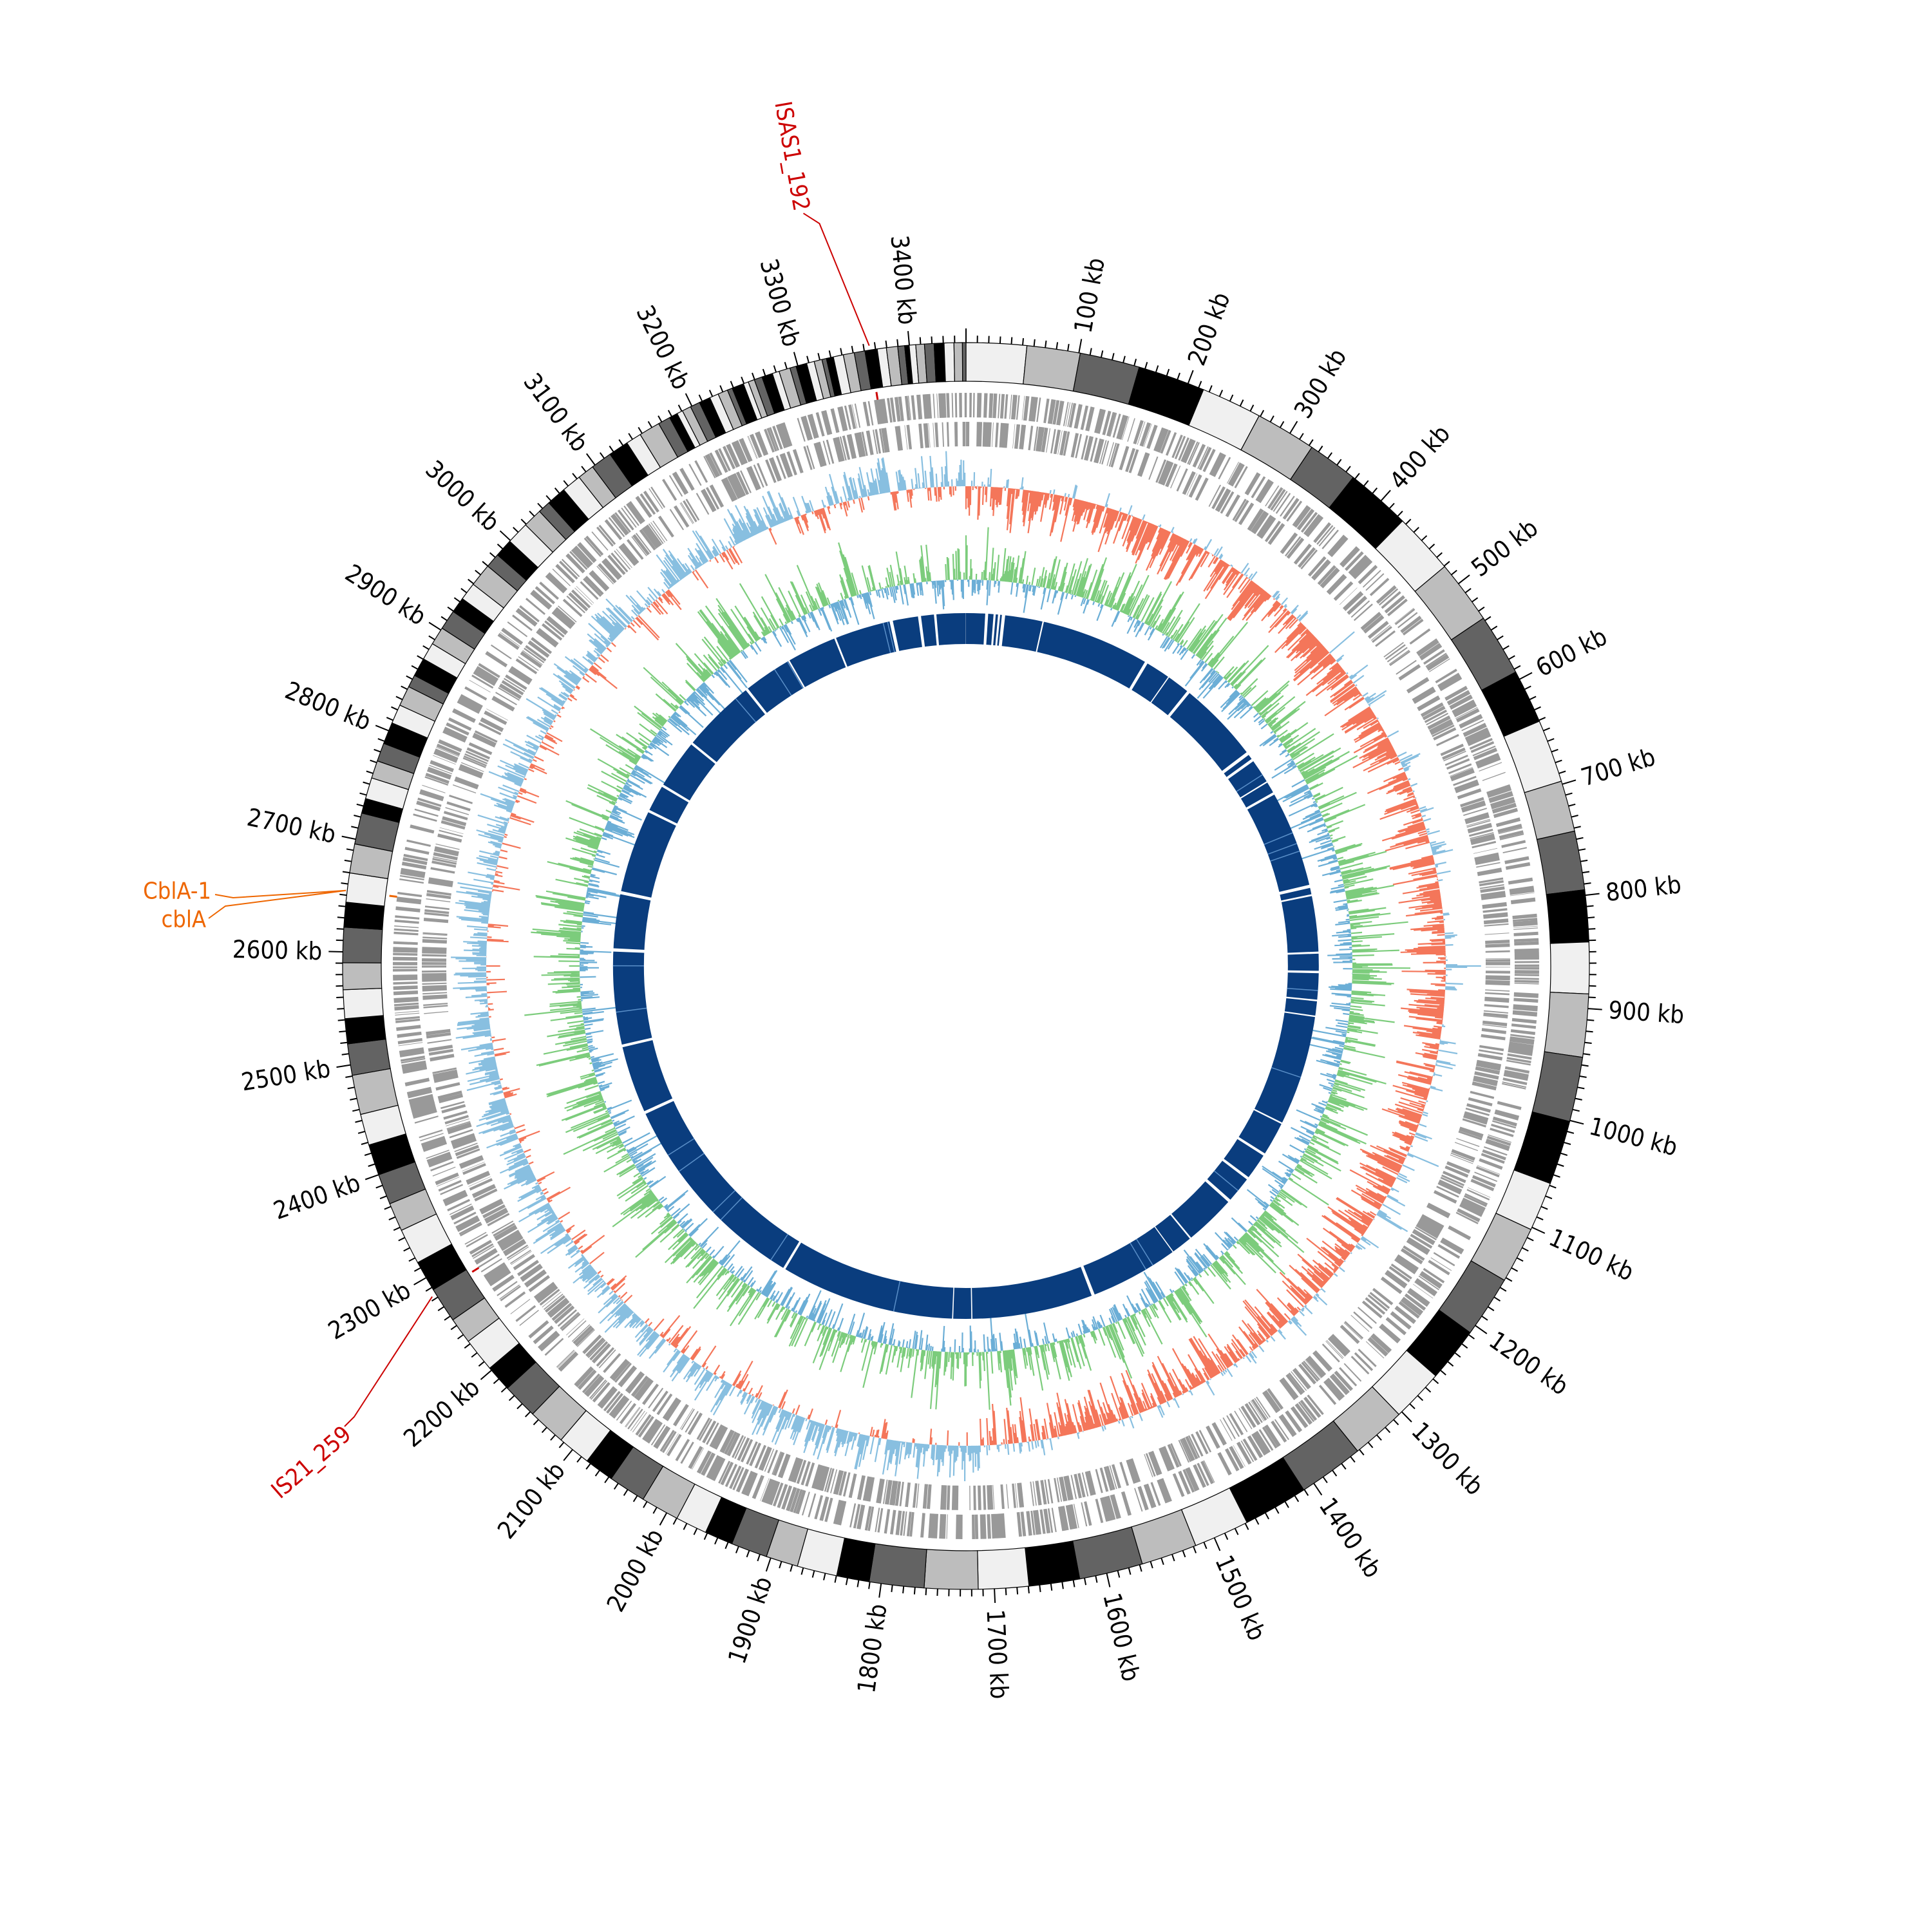  Describe the element at coordinates (780, 303) in the screenshot. I see `position-tick-label: 3300 kb` at that location.